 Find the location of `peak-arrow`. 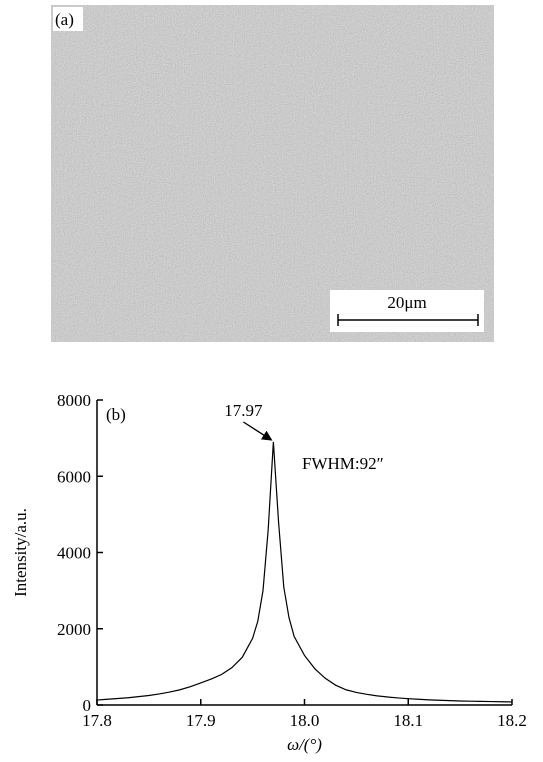

peak-arrow is located at coordinates (258, 431).